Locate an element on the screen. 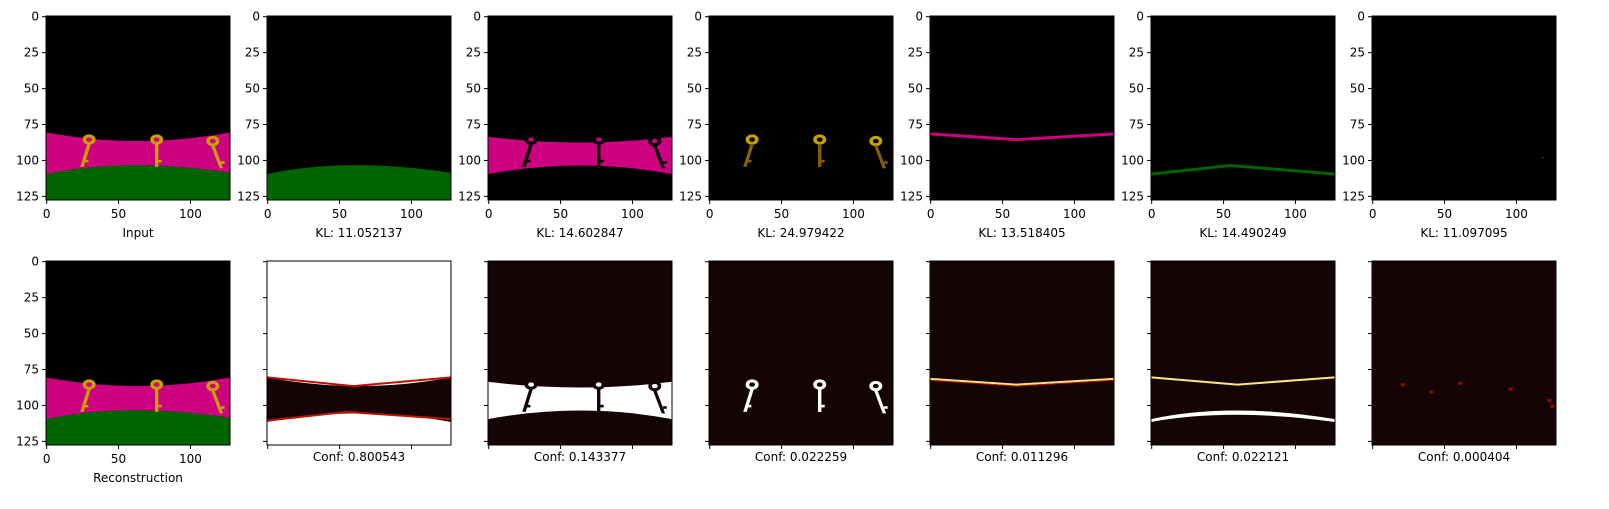  panel-conf4: Conf: 0.011296 is located at coordinates (1020, 362).